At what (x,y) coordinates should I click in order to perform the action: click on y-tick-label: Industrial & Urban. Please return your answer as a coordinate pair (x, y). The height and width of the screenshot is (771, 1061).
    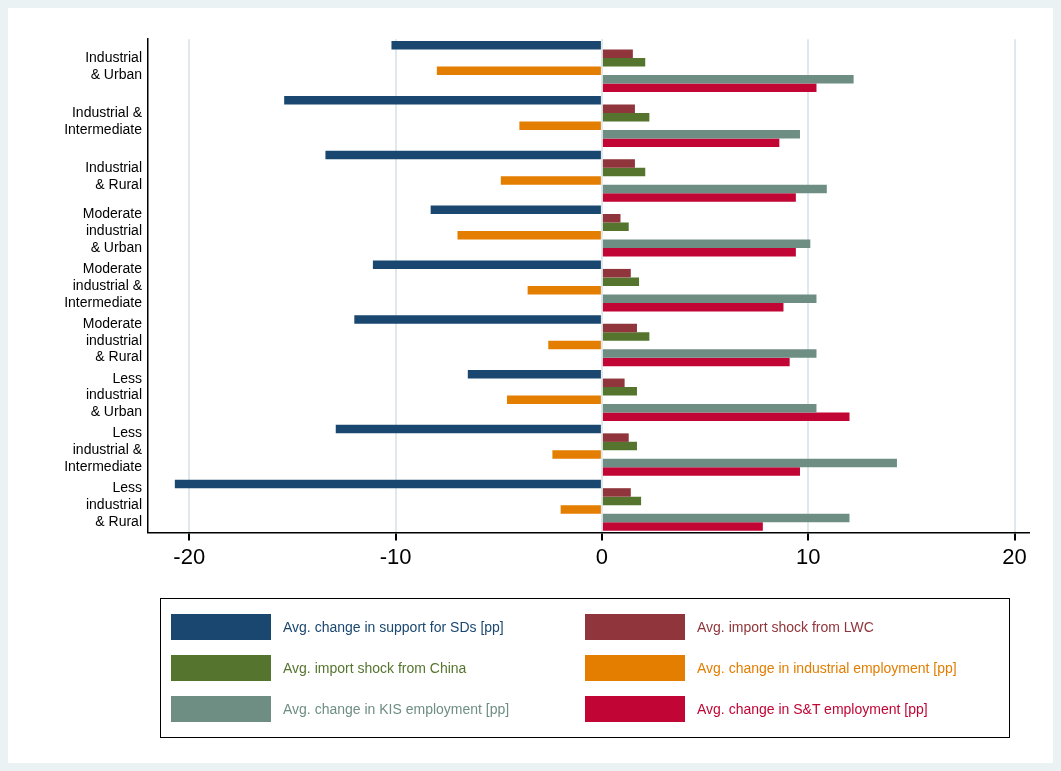
    Looking at the image, I should click on (113, 65).